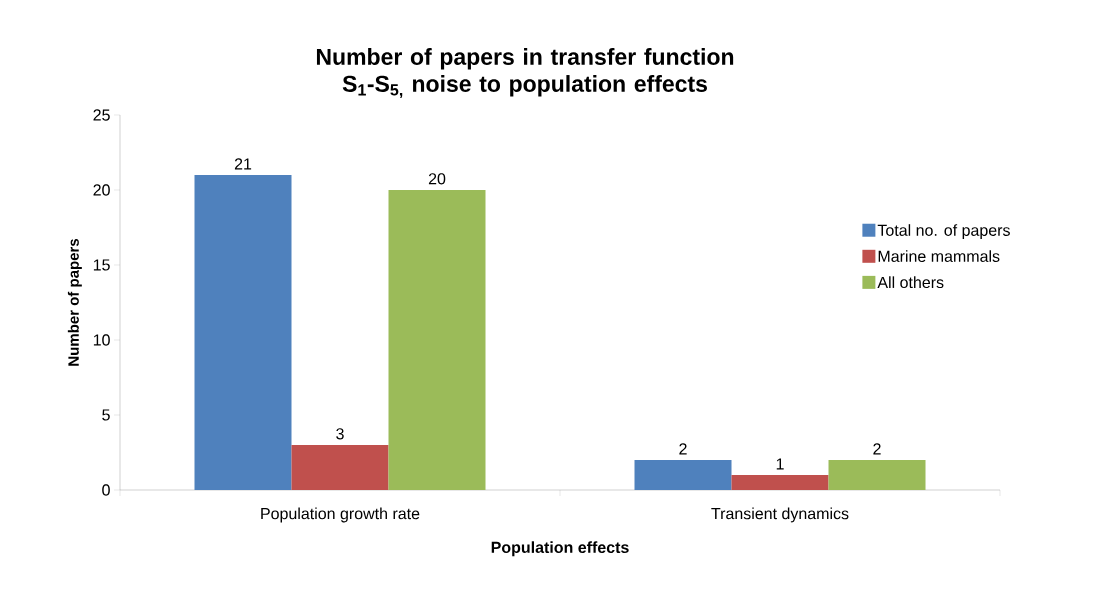 The width and height of the screenshot is (1103, 608). I want to click on y-axis-title: Number of papers, so click(74, 302).